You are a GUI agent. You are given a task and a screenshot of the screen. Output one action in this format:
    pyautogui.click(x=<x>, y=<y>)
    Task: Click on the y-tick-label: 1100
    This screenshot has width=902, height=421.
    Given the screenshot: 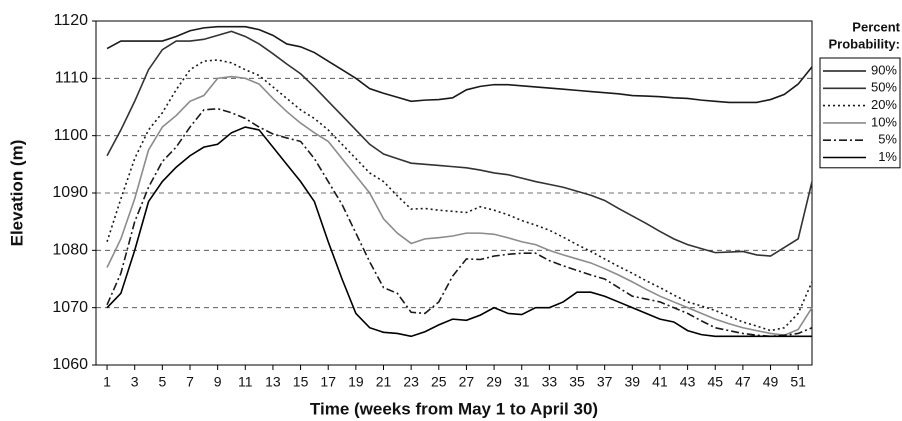 What is the action you would take?
    pyautogui.click(x=71, y=135)
    